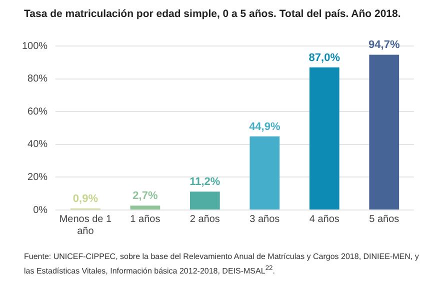  I want to click on y-tick-label: 100%, so click(35, 46).